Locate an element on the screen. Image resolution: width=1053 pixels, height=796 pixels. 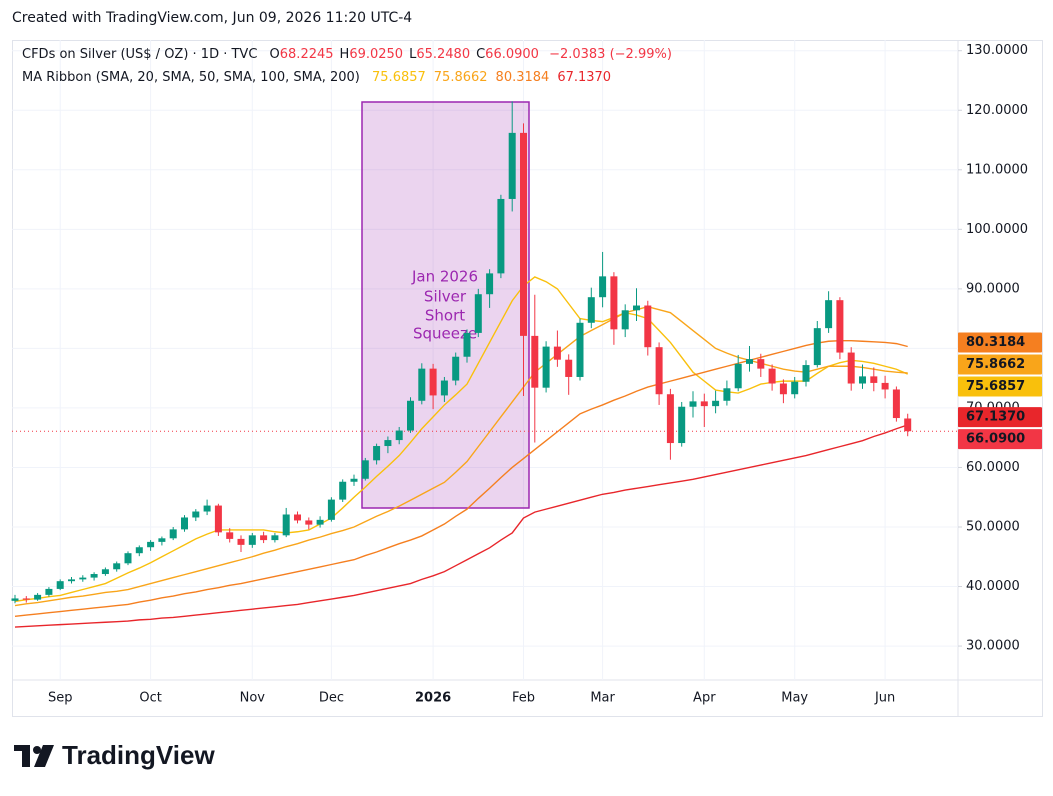
y-tick-label: 130.0000 is located at coordinates (997, 50).